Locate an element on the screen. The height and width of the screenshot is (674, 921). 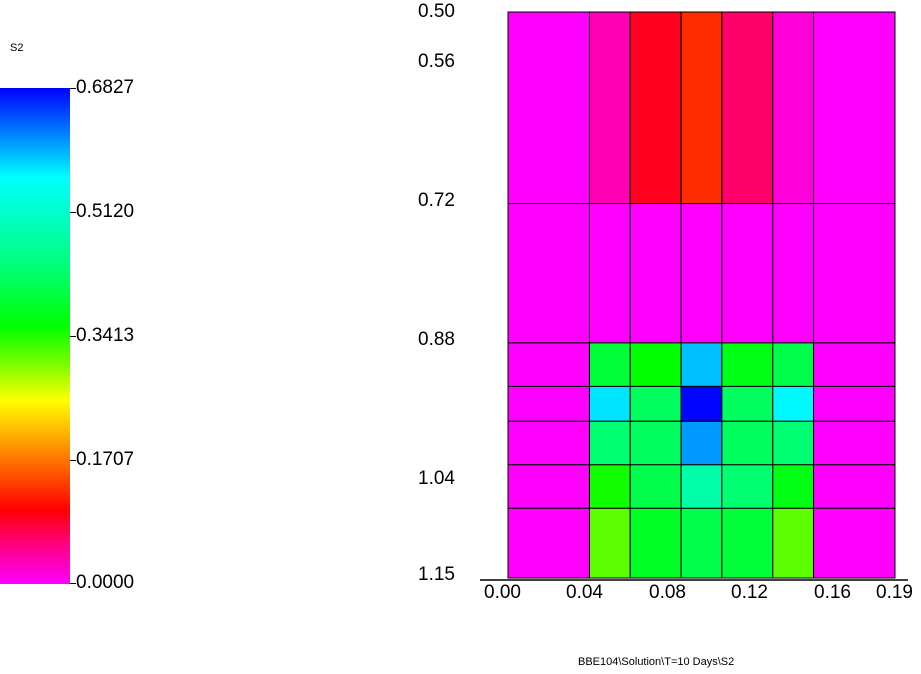
y-tick-label: 0.72 is located at coordinates (436, 200).